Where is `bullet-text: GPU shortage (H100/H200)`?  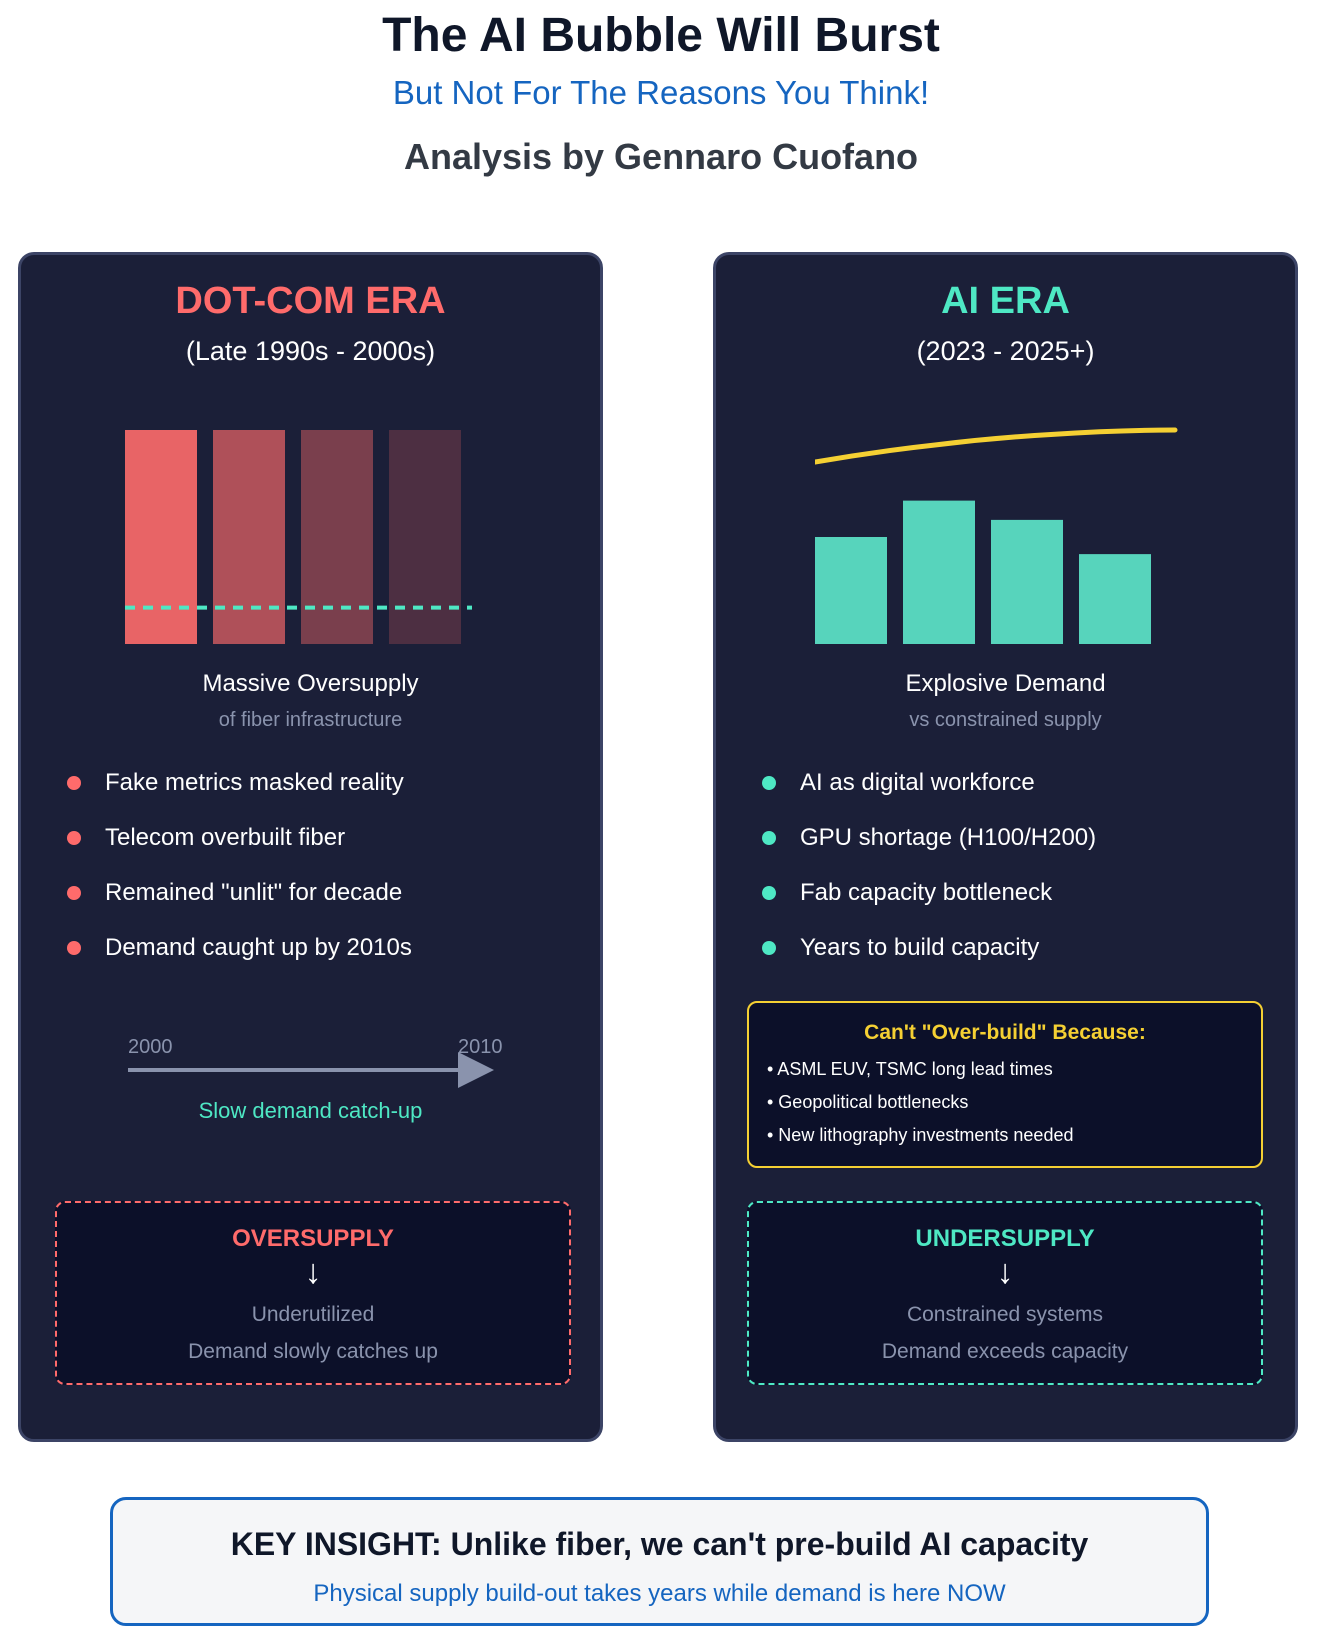
bullet-text: GPU shortage (H100/H200) is located at coordinates (948, 837).